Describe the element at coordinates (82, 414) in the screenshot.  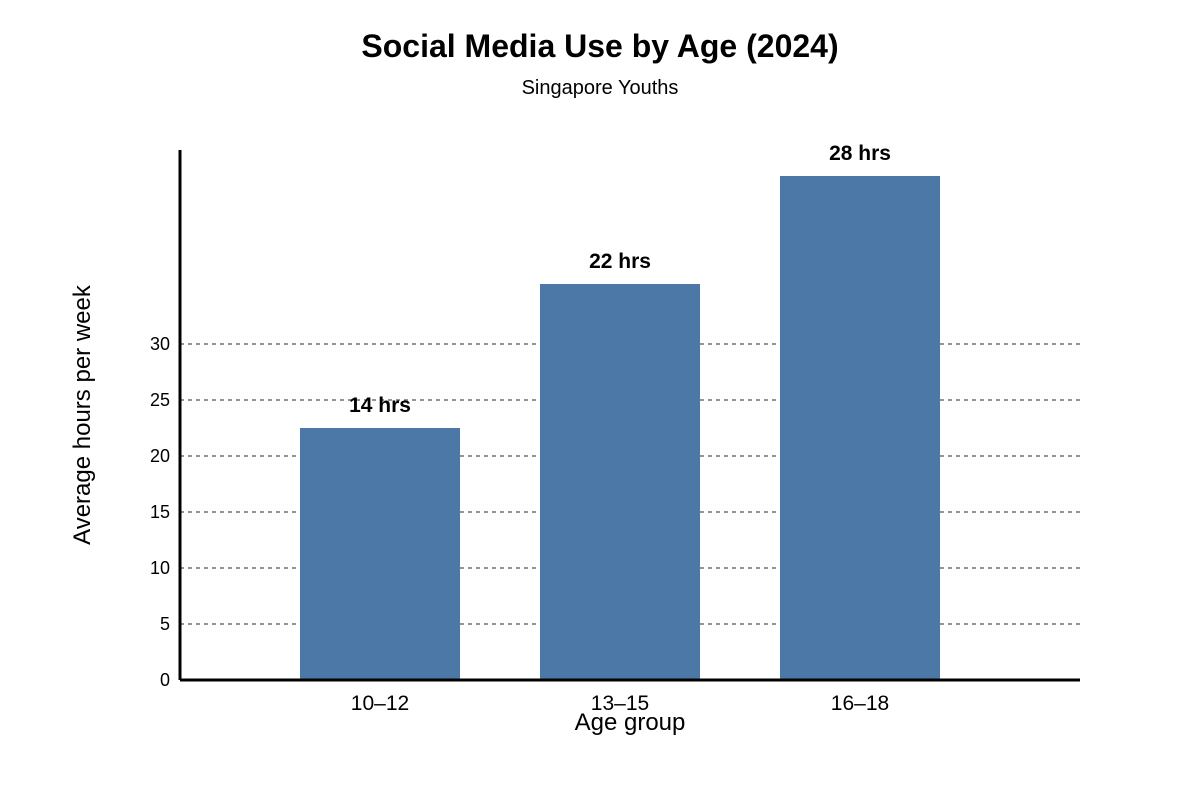
I see `y-axis-title: Average hours per week` at that location.